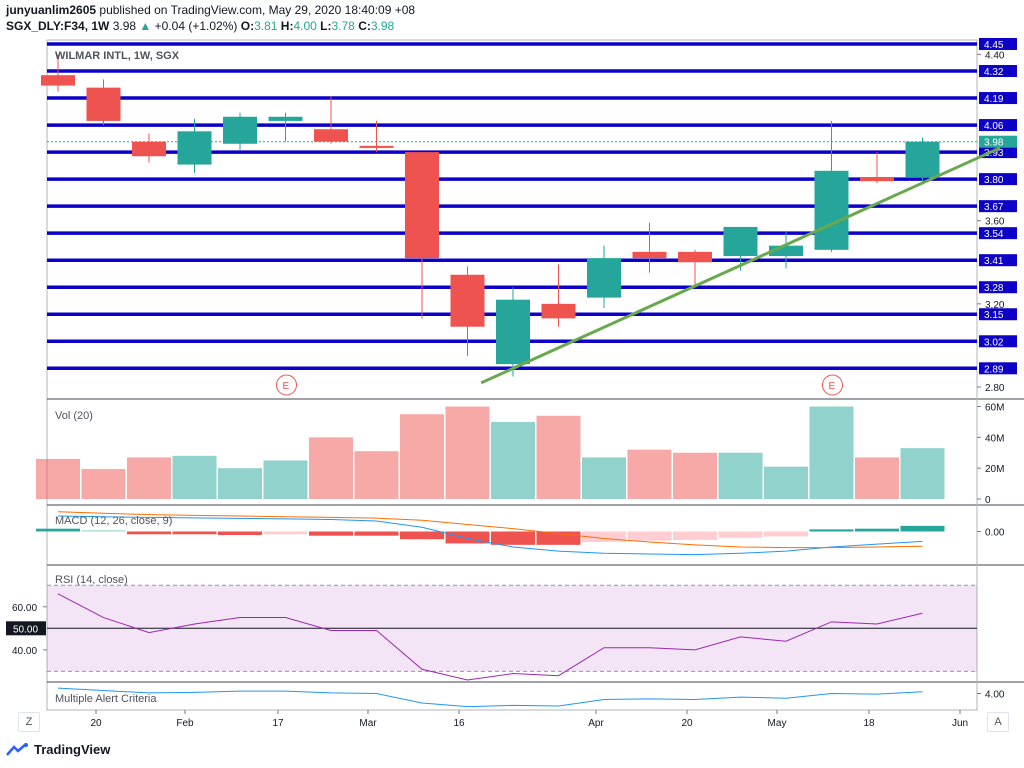 This screenshot has height=768, width=1024. I want to click on tradingview-logo: TradingView, so click(58, 749).